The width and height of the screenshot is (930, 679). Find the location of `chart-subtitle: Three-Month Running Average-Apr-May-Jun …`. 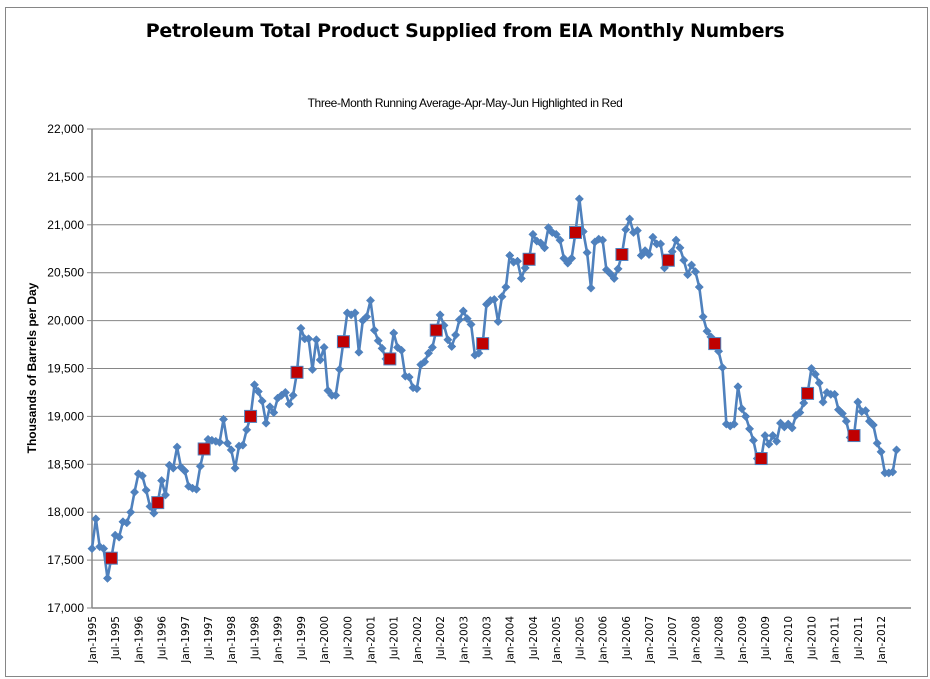

chart-subtitle: Three-Month Running Average-Apr-May-Jun … is located at coordinates (465, 103).